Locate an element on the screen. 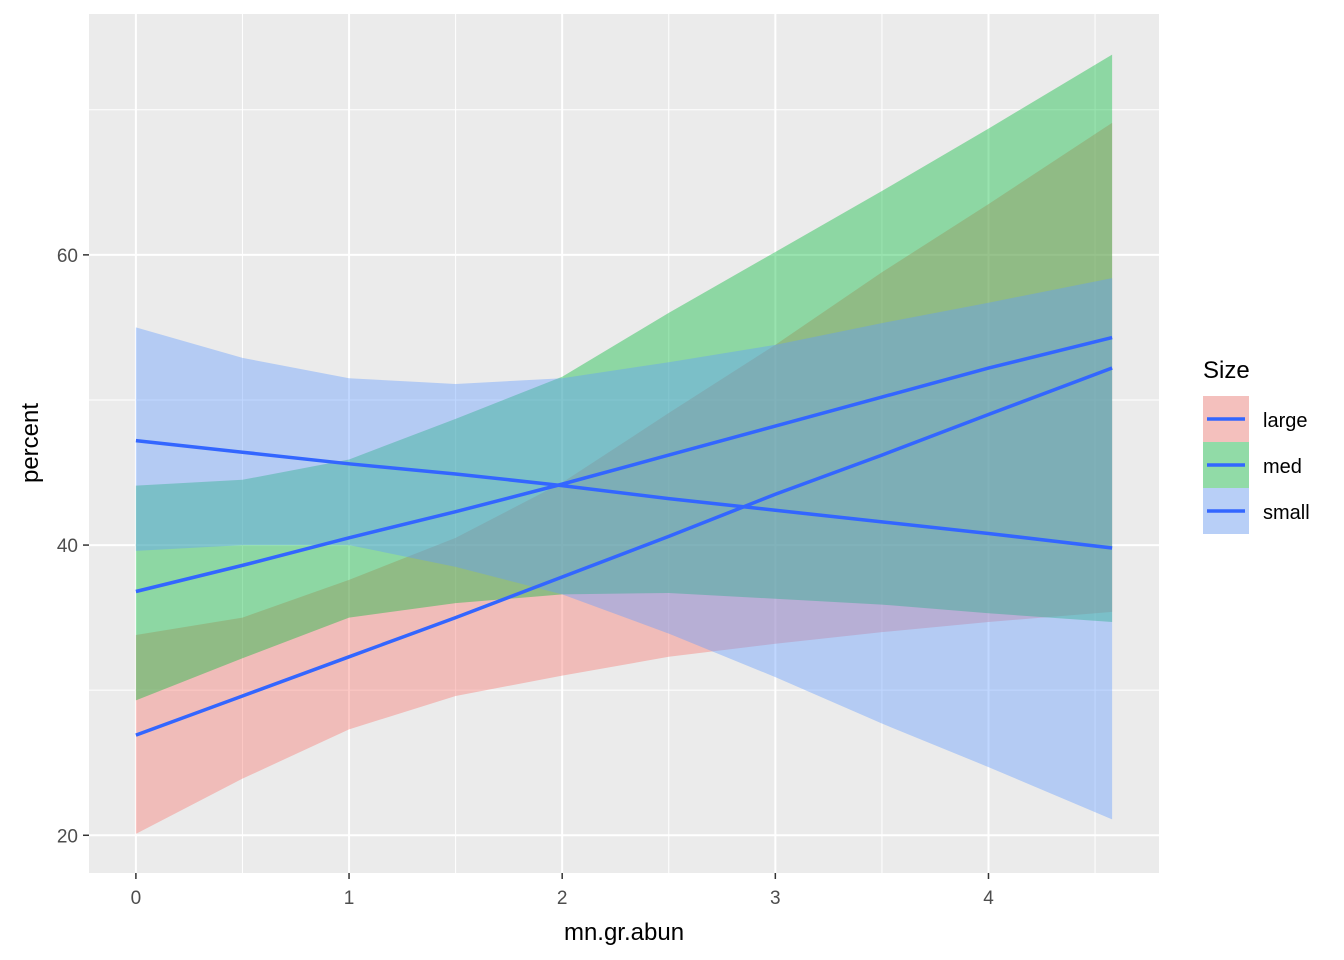 This screenshot has height=960, width=1344. y-tick-label: 60 is located at coordinates (67, 256).